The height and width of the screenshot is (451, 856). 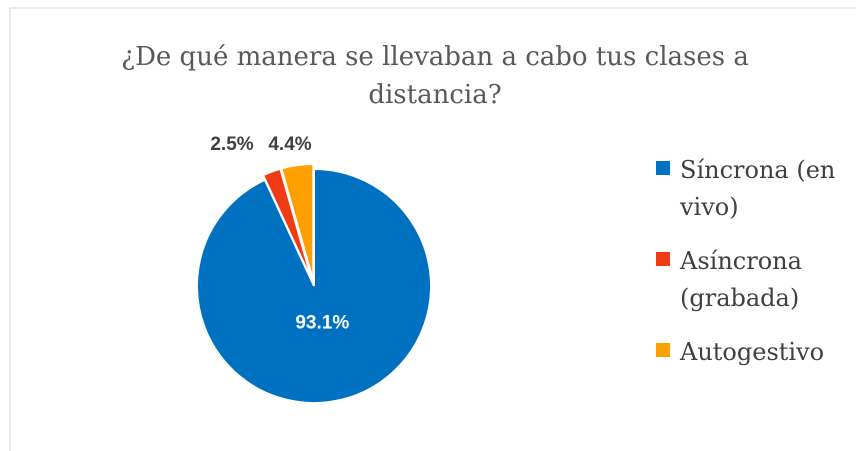 I want to click on legend-label: Autogestivo, so click(x=752, y=352).